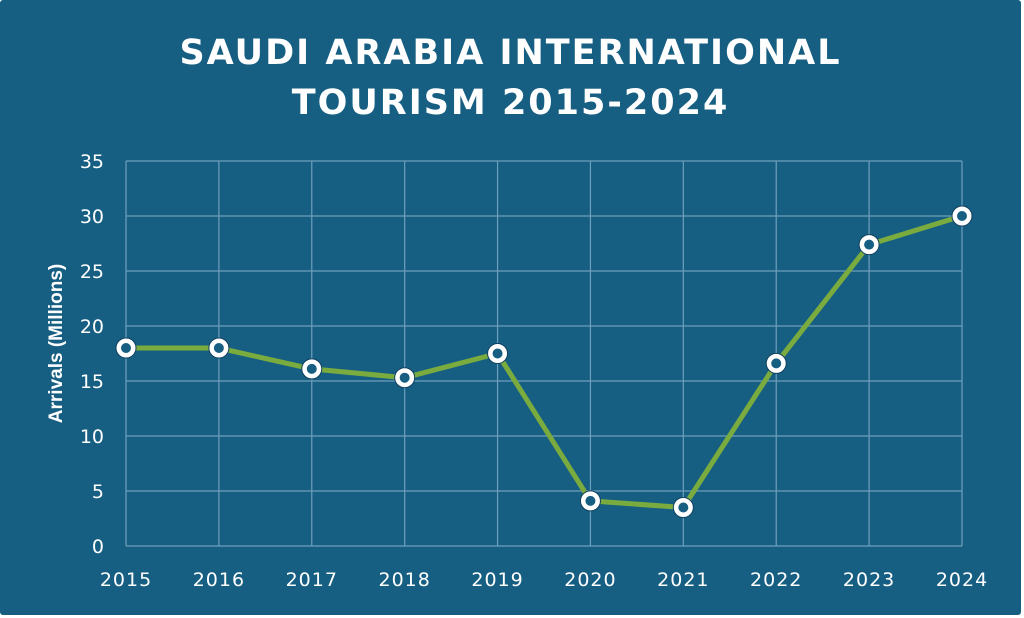 The image size is (1024, 618). Describe the element at coordinates (92, 437) in the screenshot. I see `y-tick-label: 10` at that location.